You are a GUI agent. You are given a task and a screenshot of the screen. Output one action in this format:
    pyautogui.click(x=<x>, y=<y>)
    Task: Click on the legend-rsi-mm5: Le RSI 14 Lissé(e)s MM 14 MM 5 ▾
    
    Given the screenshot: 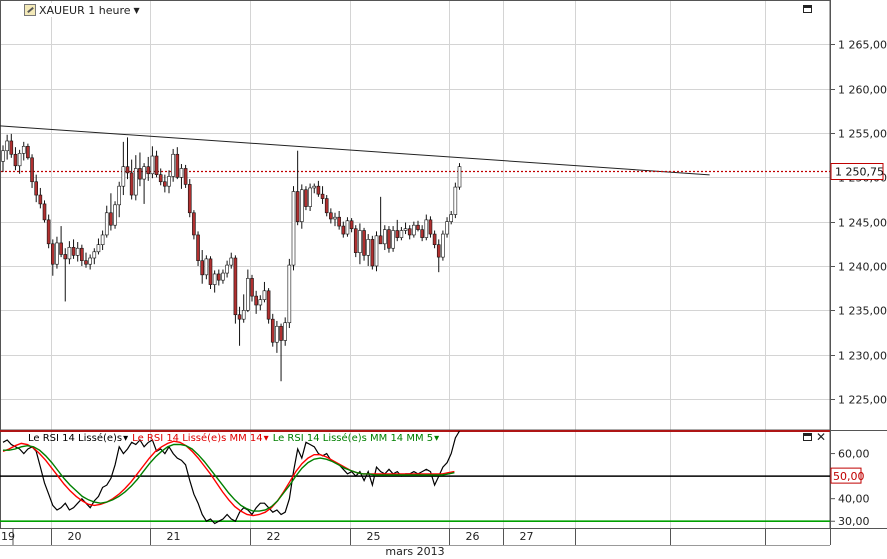 What is the action you would take?
    pyautogui.click(x=356, y=438)
    